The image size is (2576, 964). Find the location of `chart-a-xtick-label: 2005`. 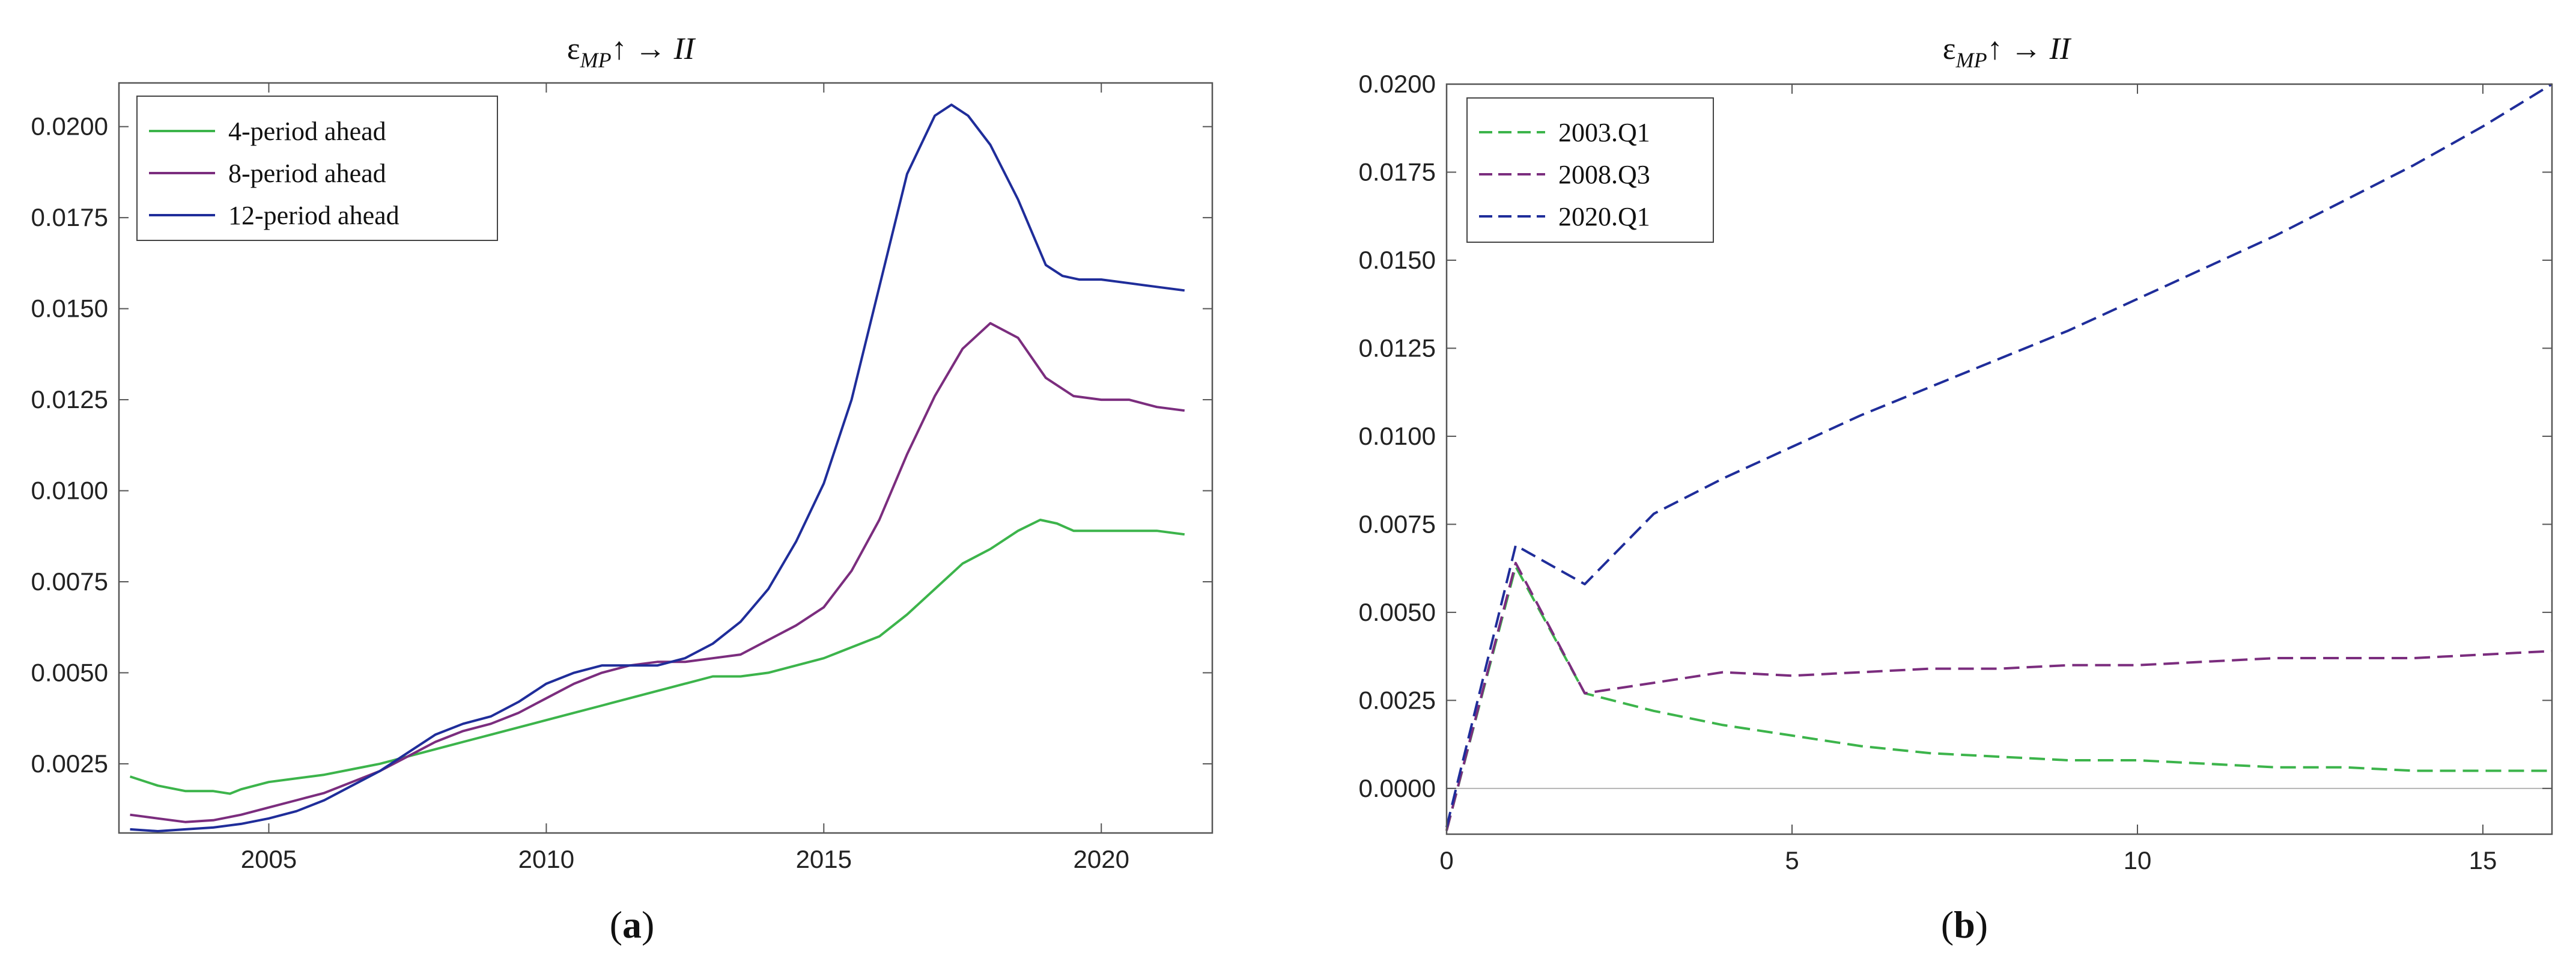

chart-a-xtick-label: 2005 is located at coordinates (269, 859).